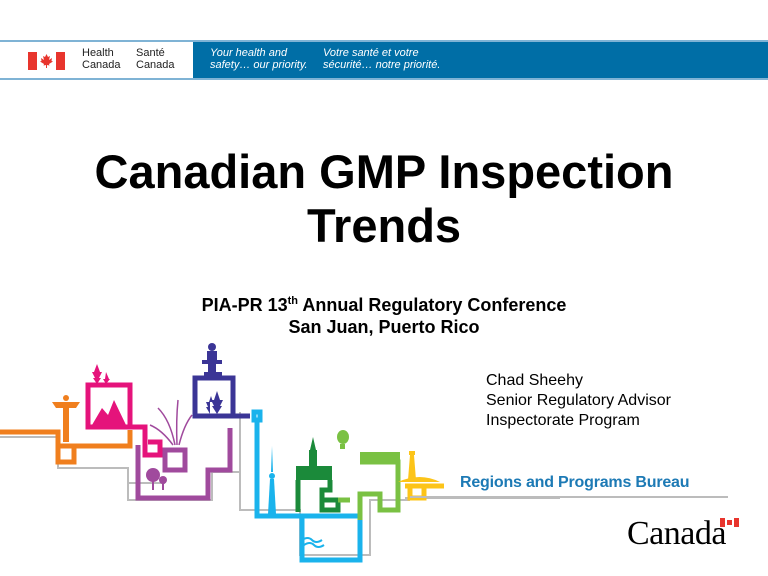  Describe the element at coordinates (384, 171) in the screenshot. I see `title-line1: Canadian GMP Inspection` at that location.